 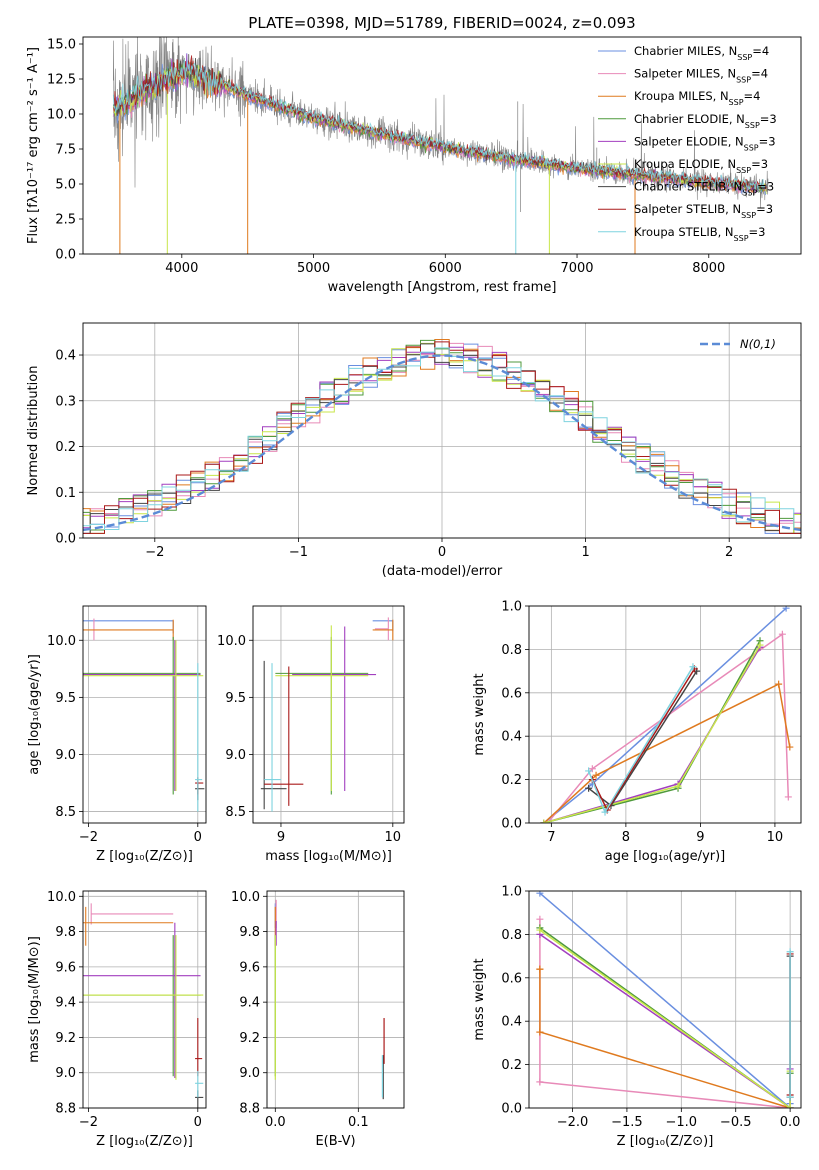 What do you see at coordinates (758, 344) in the screenshot?
I see `legend-label: N(0,1)` at bounding box center [758, 344].